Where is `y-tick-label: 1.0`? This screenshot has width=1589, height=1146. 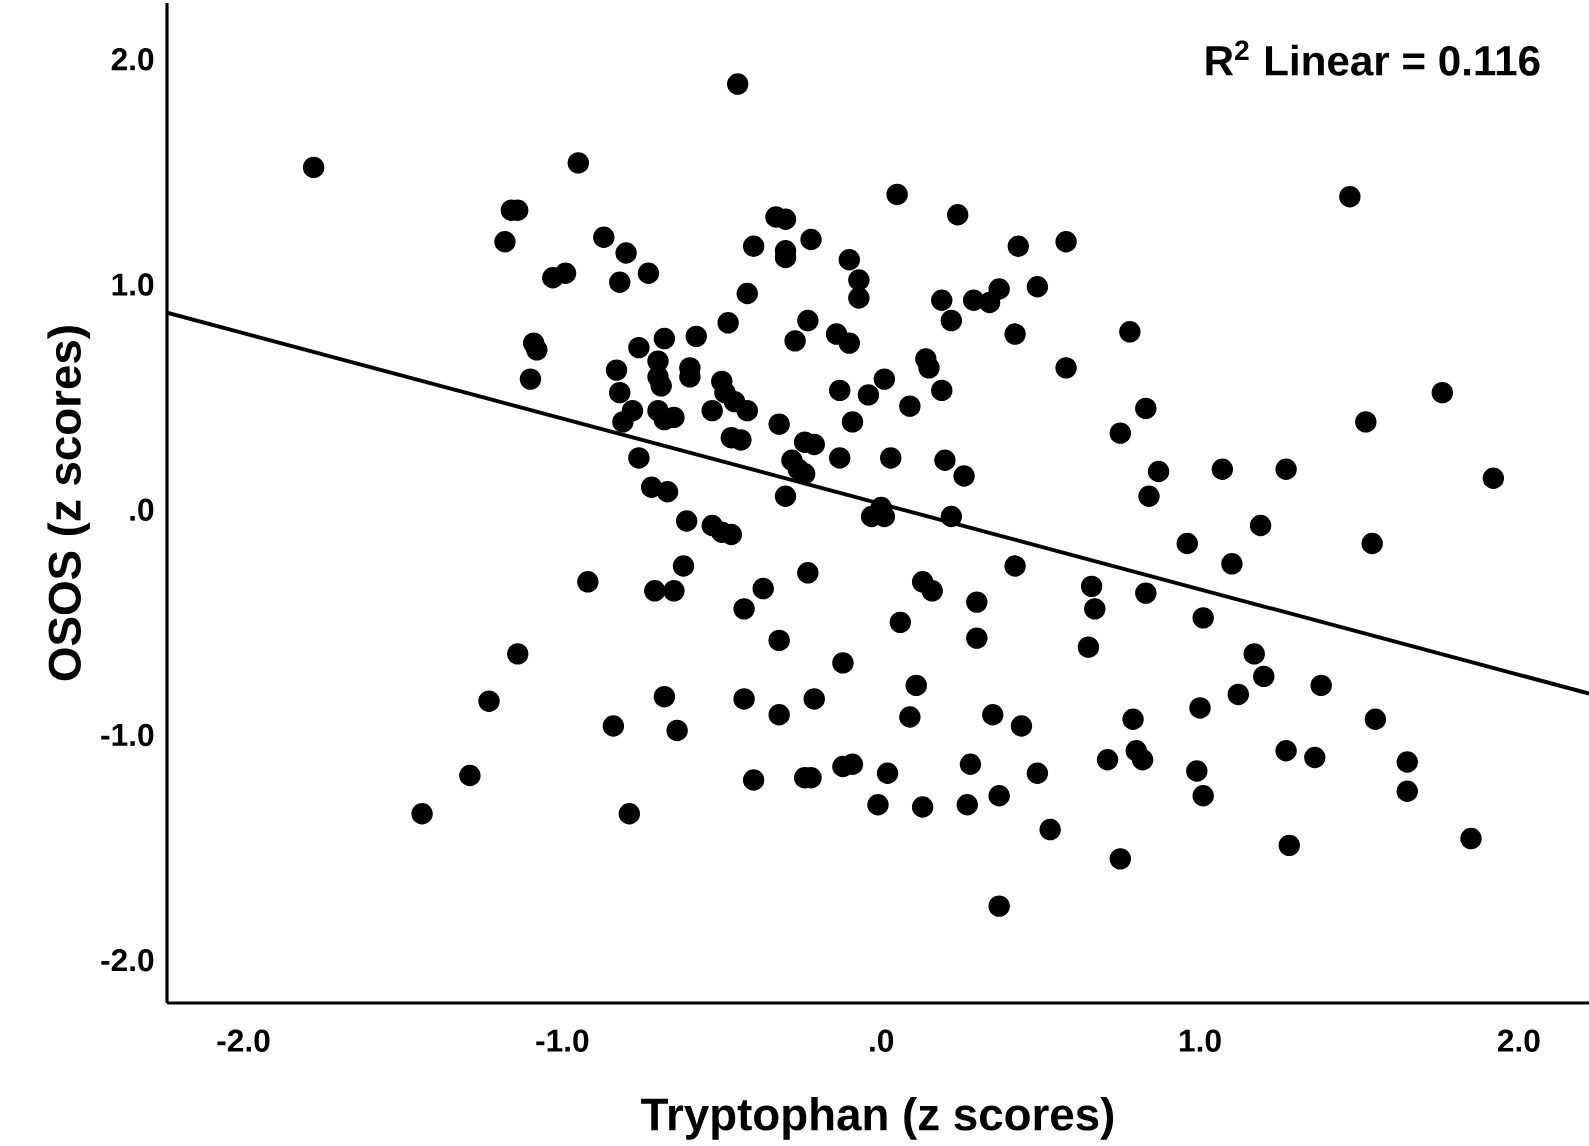
y-tick-label: 1.0 is located at coordinates (133, 284).